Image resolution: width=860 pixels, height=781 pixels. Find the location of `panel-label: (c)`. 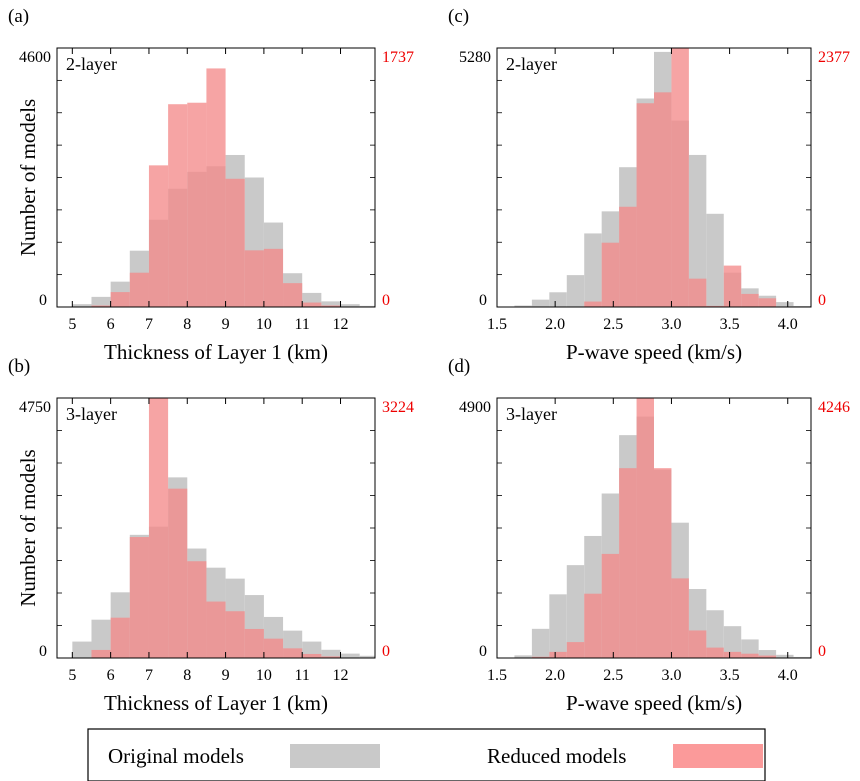

panel-label: (c) is located at coordinates (458, 16).